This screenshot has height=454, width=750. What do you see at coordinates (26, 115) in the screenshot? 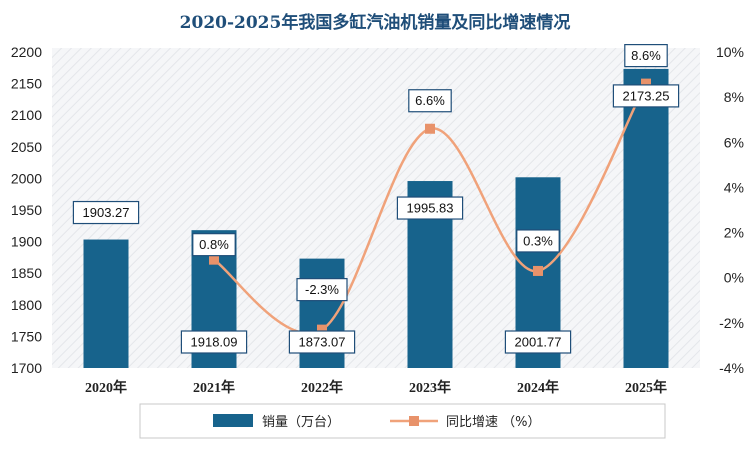
I see `y-tick-label: 2100` at bounding box center [26, 115].